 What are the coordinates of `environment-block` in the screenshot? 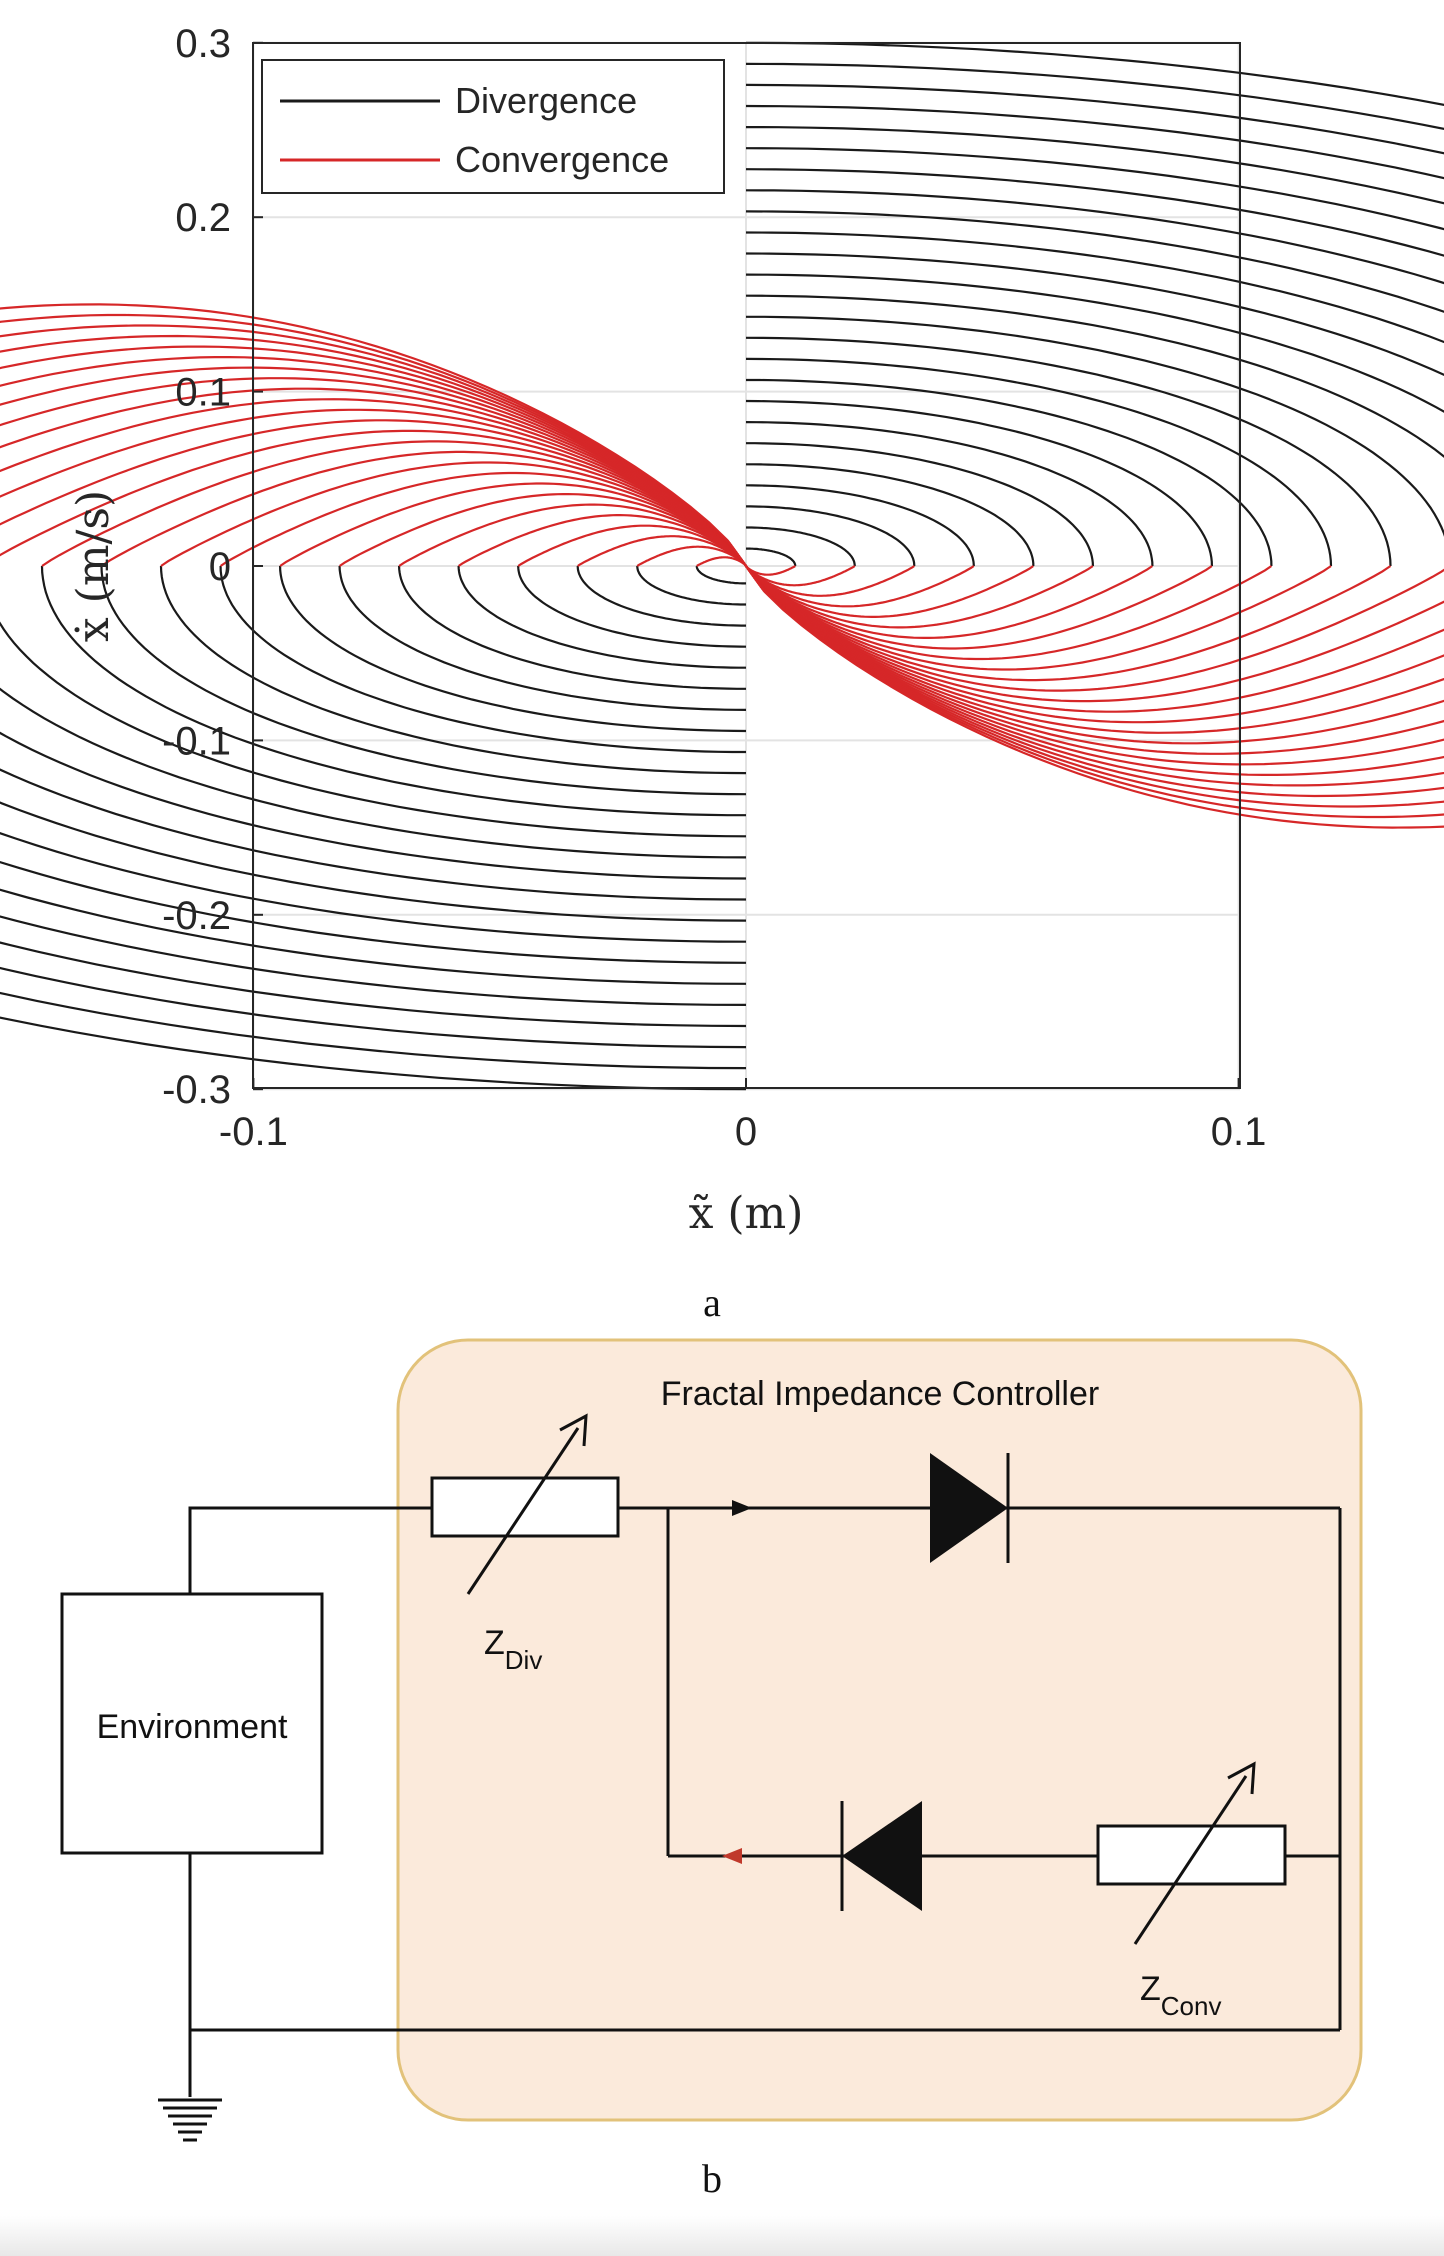 It's located at (192, 1723).